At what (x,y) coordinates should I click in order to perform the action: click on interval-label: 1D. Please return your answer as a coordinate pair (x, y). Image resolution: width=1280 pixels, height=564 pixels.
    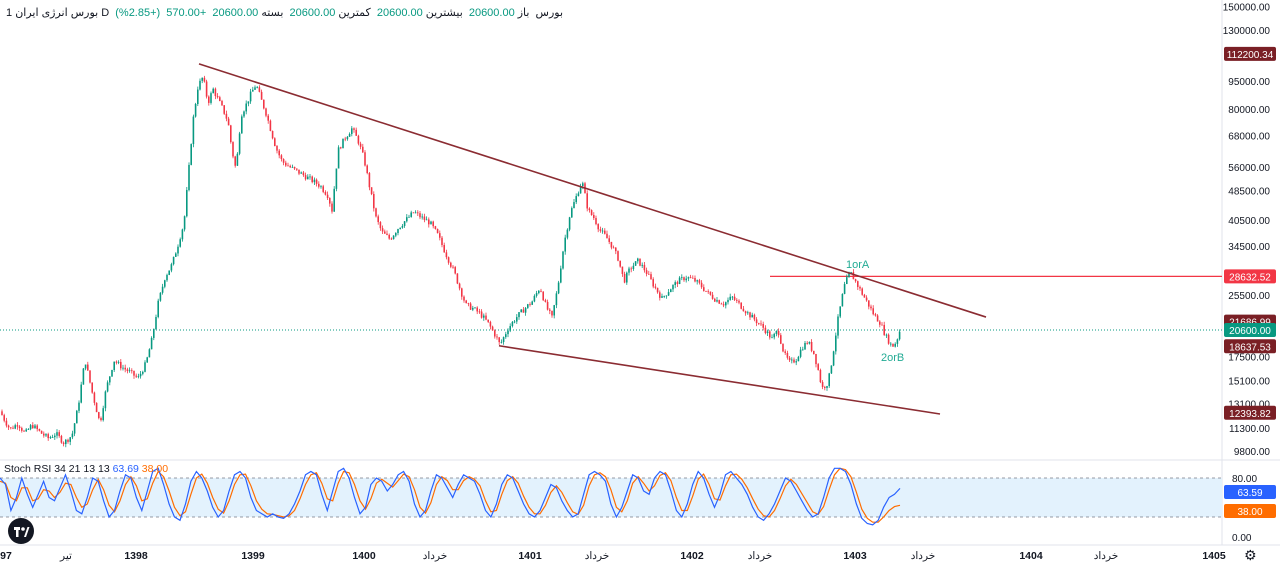
    Looking at the image, I should click on (58, 13).